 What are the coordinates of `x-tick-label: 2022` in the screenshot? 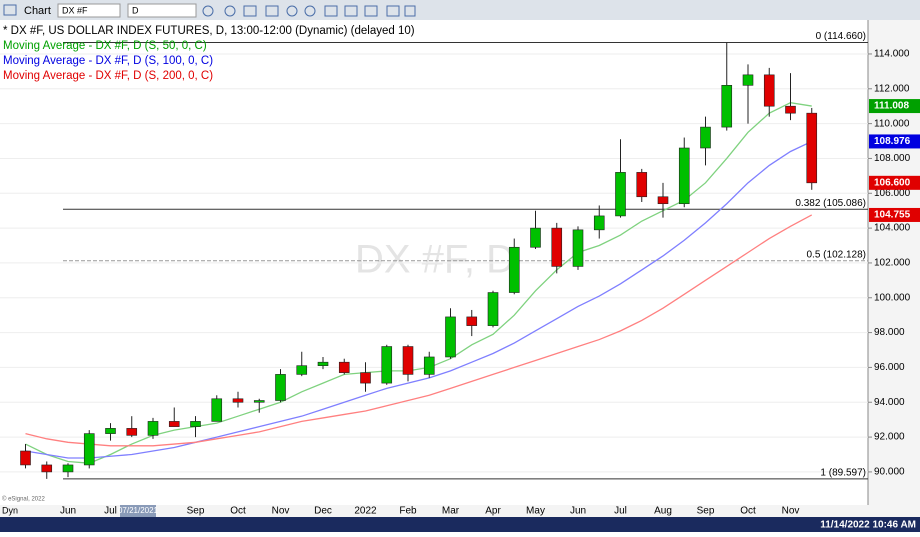 It's located at (365, 511).